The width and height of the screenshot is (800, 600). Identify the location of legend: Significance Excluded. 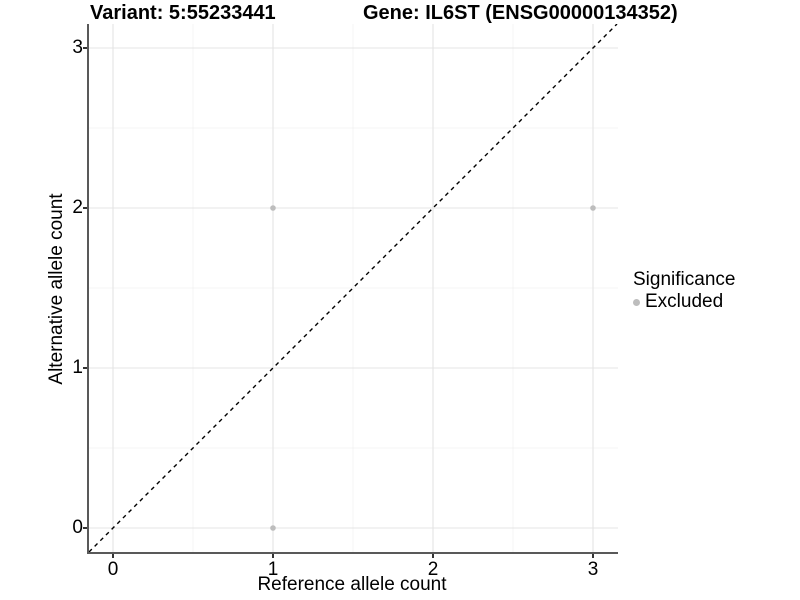
(684, 291).